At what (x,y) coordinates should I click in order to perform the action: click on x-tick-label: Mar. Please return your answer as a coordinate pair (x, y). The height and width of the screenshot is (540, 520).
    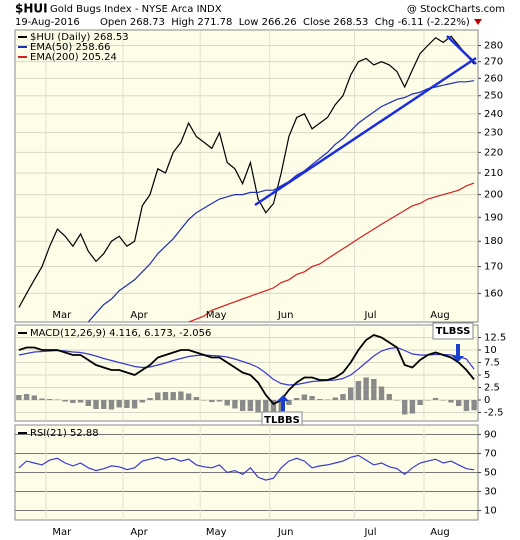
    Looking at the image, I should click on (62, 532).